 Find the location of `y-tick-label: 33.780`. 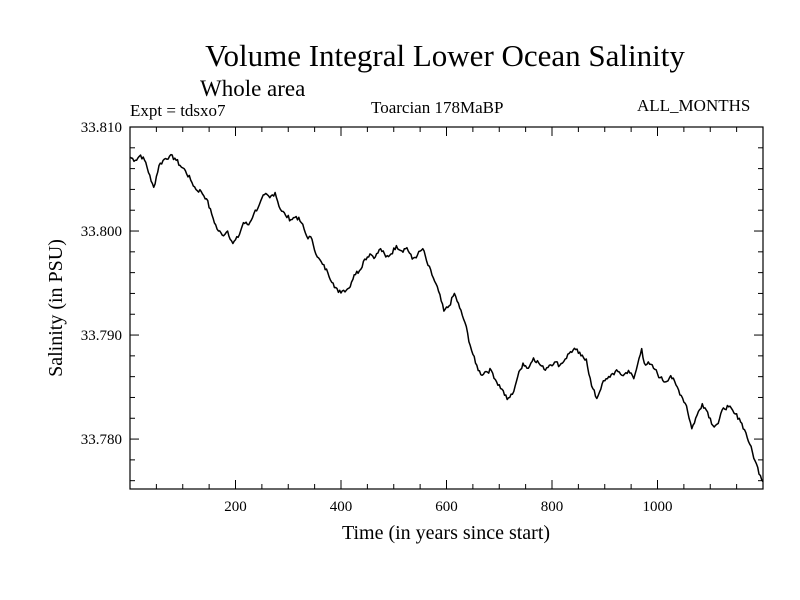

y-tick-label: 33.780 is located at coordinates (101, 440).